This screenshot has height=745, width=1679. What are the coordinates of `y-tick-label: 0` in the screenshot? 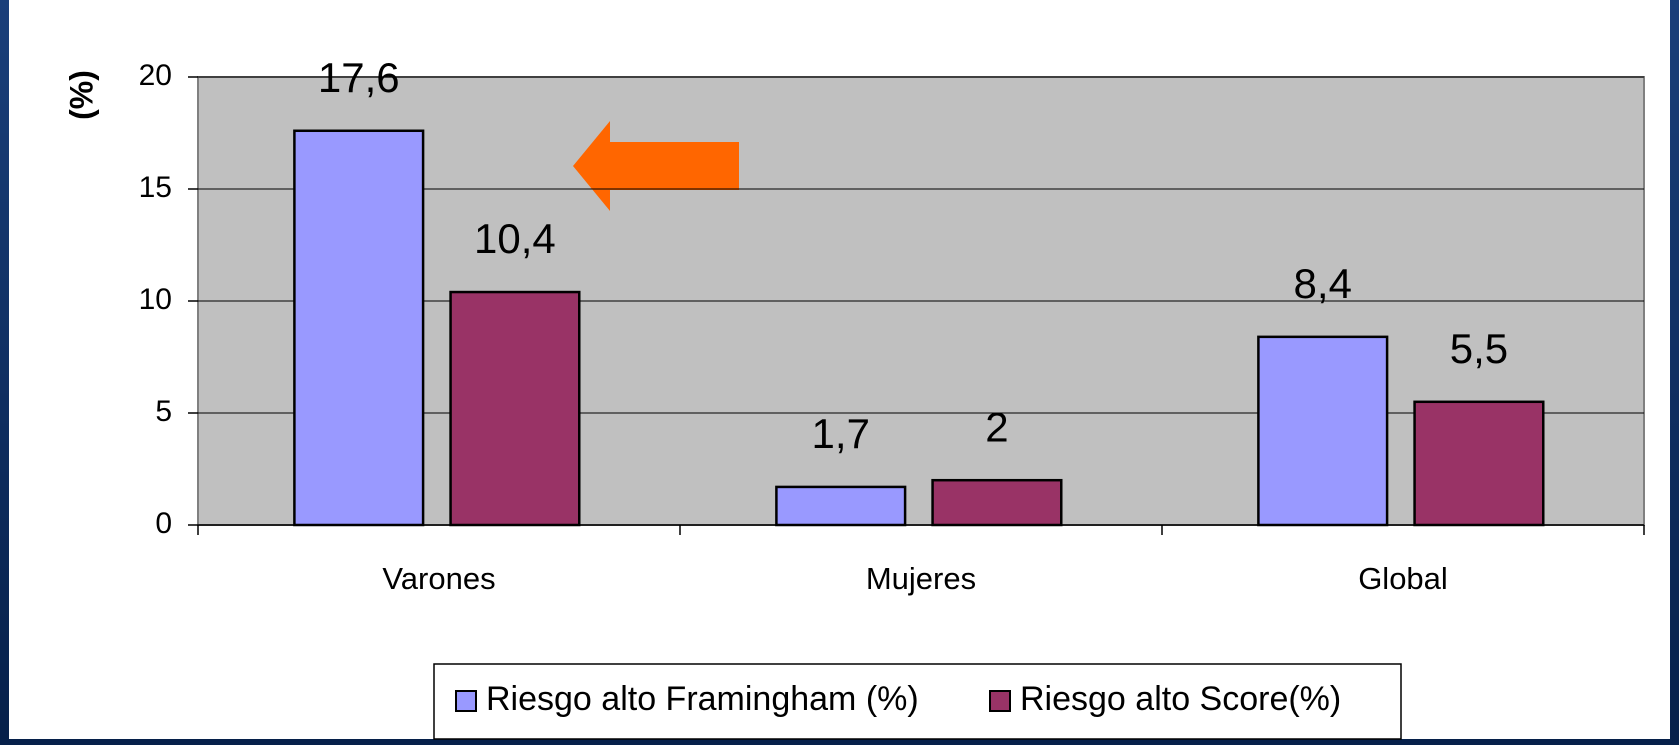 It's located at (163, 523).